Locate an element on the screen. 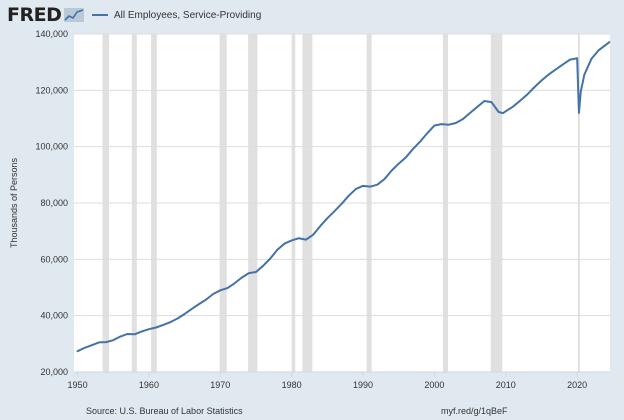 This screenshot has height=420, width=624. x-tick-label: 1990 is located at coordinates (363, 385).